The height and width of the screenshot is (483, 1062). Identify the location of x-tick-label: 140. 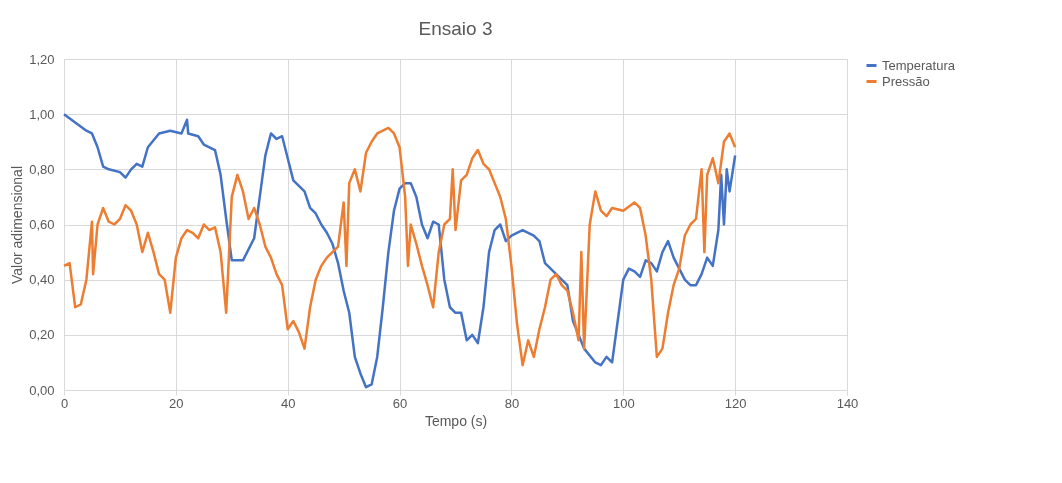
(847, 403).